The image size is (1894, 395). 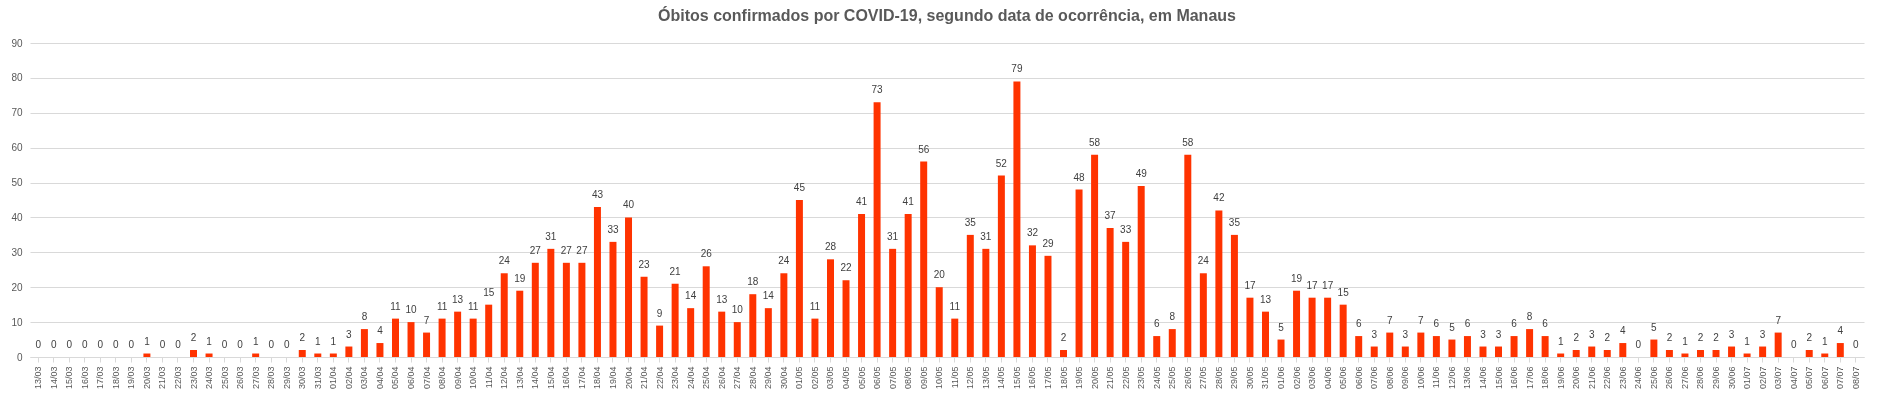 I want to click on x-tick-label: 27/05, so click(x=1203, y=378).